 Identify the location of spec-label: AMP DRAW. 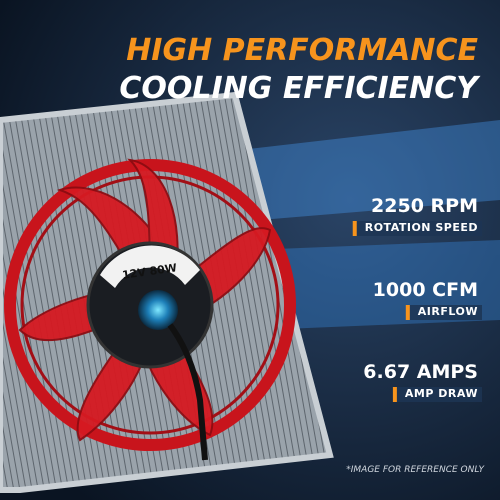
(441, 393).